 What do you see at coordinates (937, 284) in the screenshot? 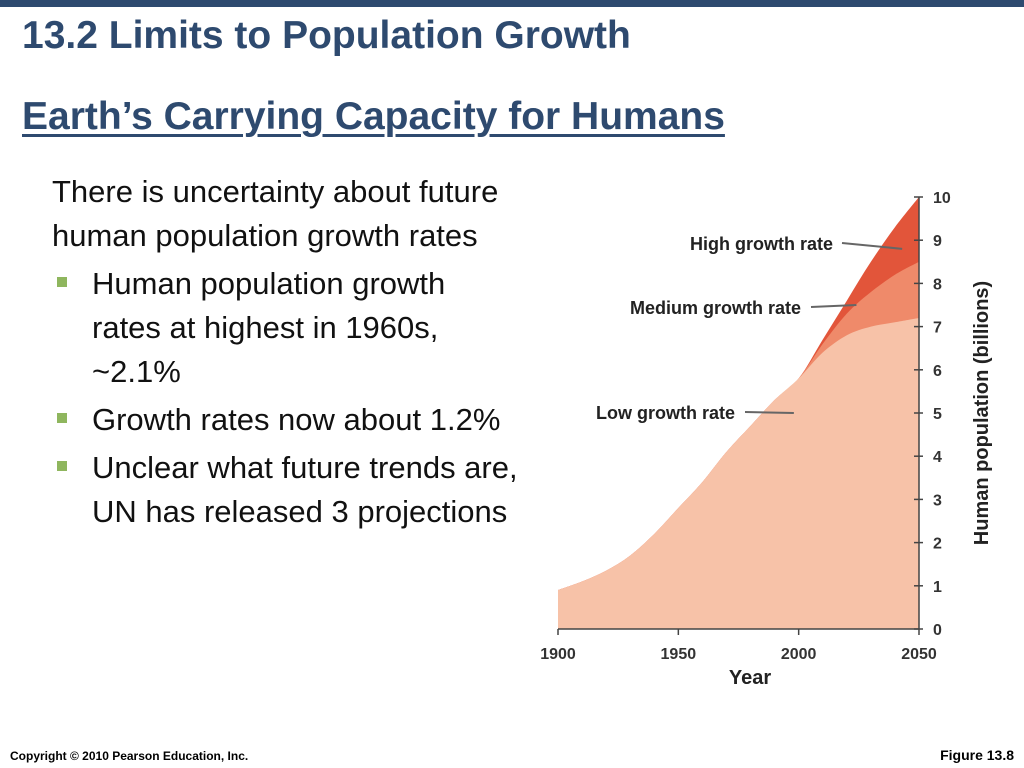
I see `y-tick-label: 8` at bounding box center [937, 284].